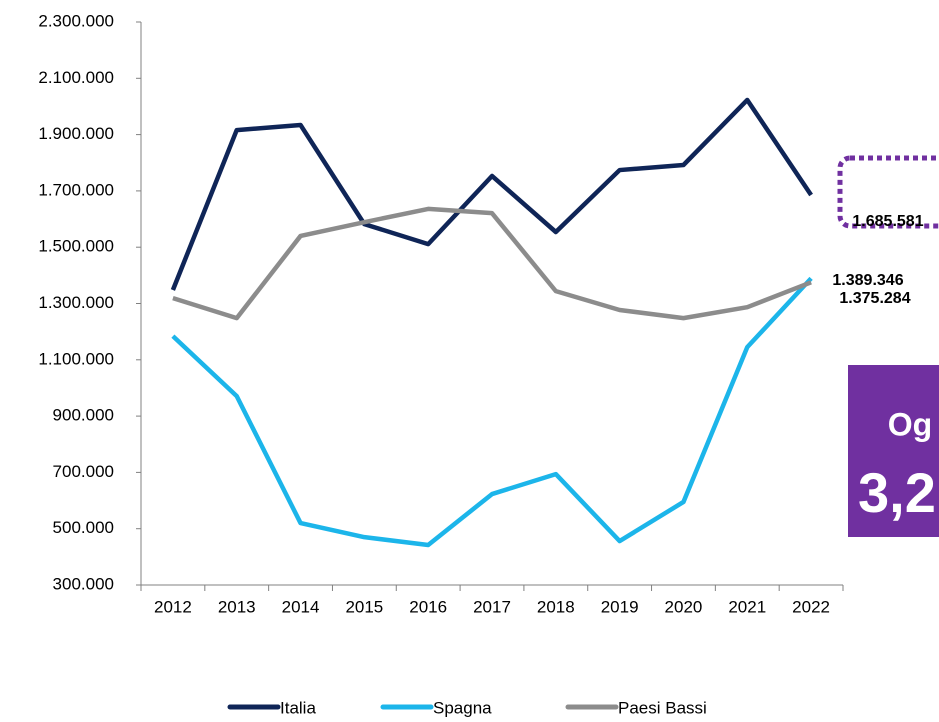 The width and height of the screenshot is (939, 722). What do you see at coordinates (76, 358) in the screenshot?
I see `y-tick-label: 1.100.000` at bounding box center [76, 358].